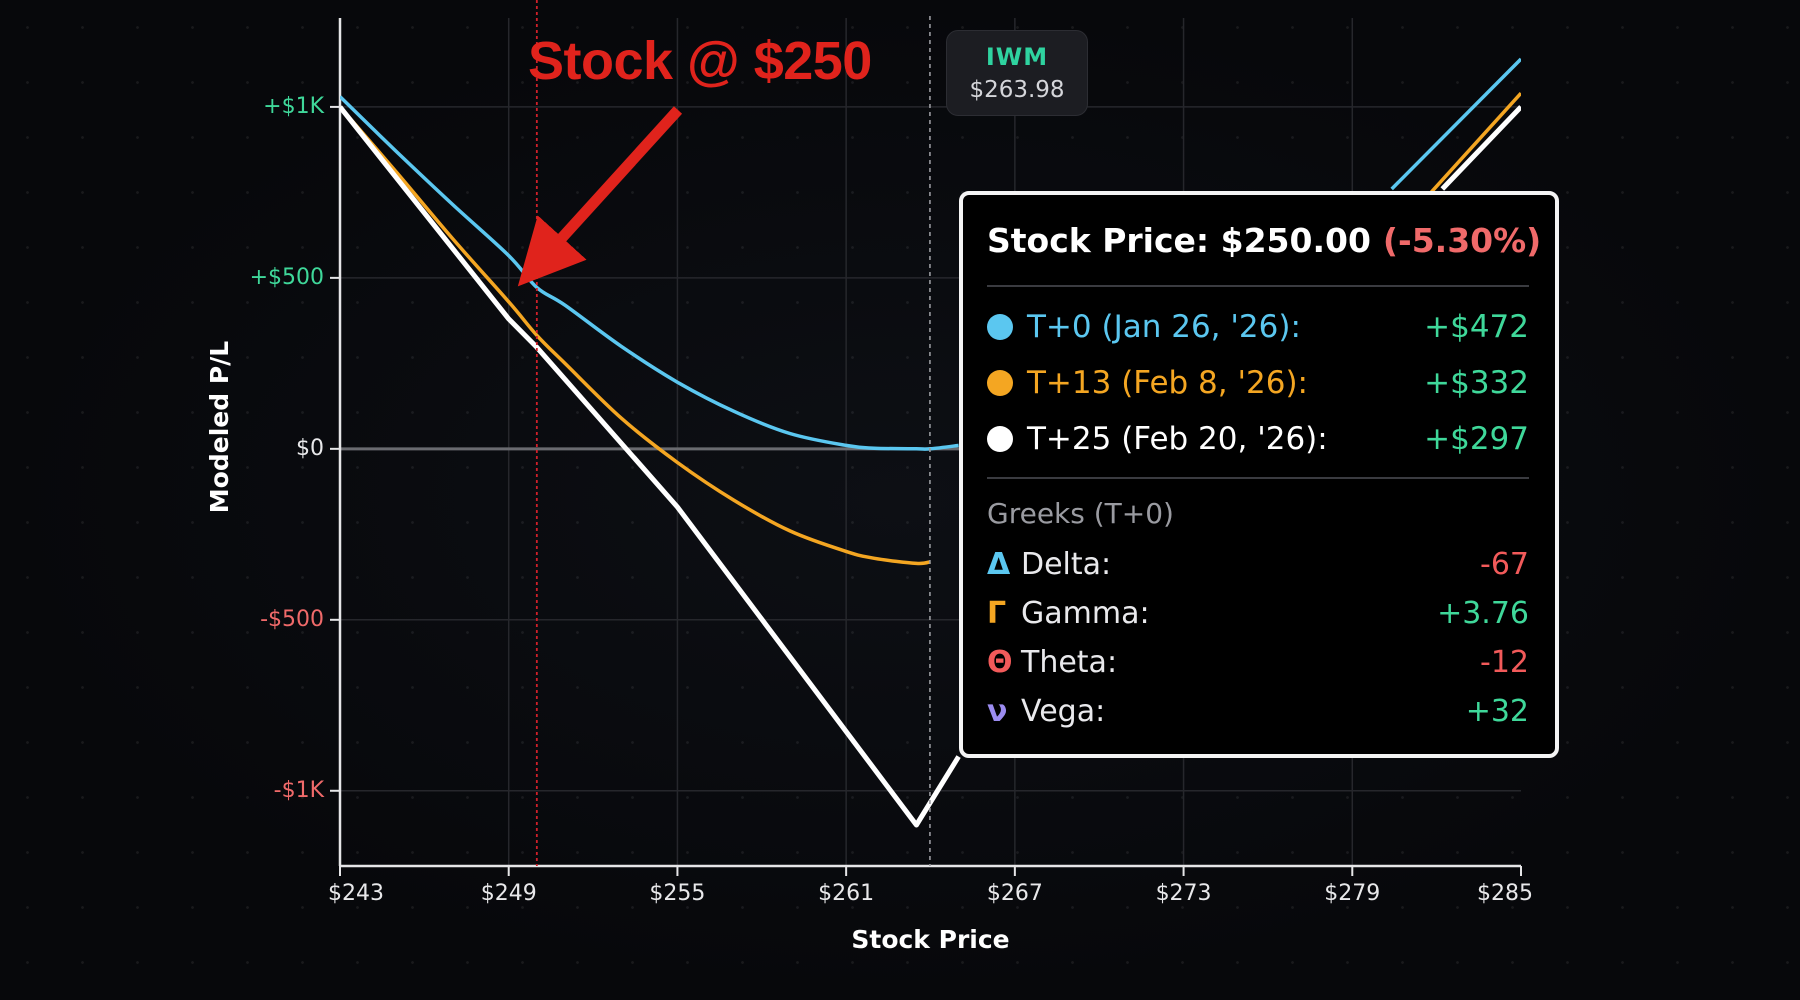 The image size is (1800, 1000). What do you see at coordinates (1258, 613) in the screenshot?
I see `greek-row-gamma: Γ Gamma: +3.76` at bounding box center [1258, 613].